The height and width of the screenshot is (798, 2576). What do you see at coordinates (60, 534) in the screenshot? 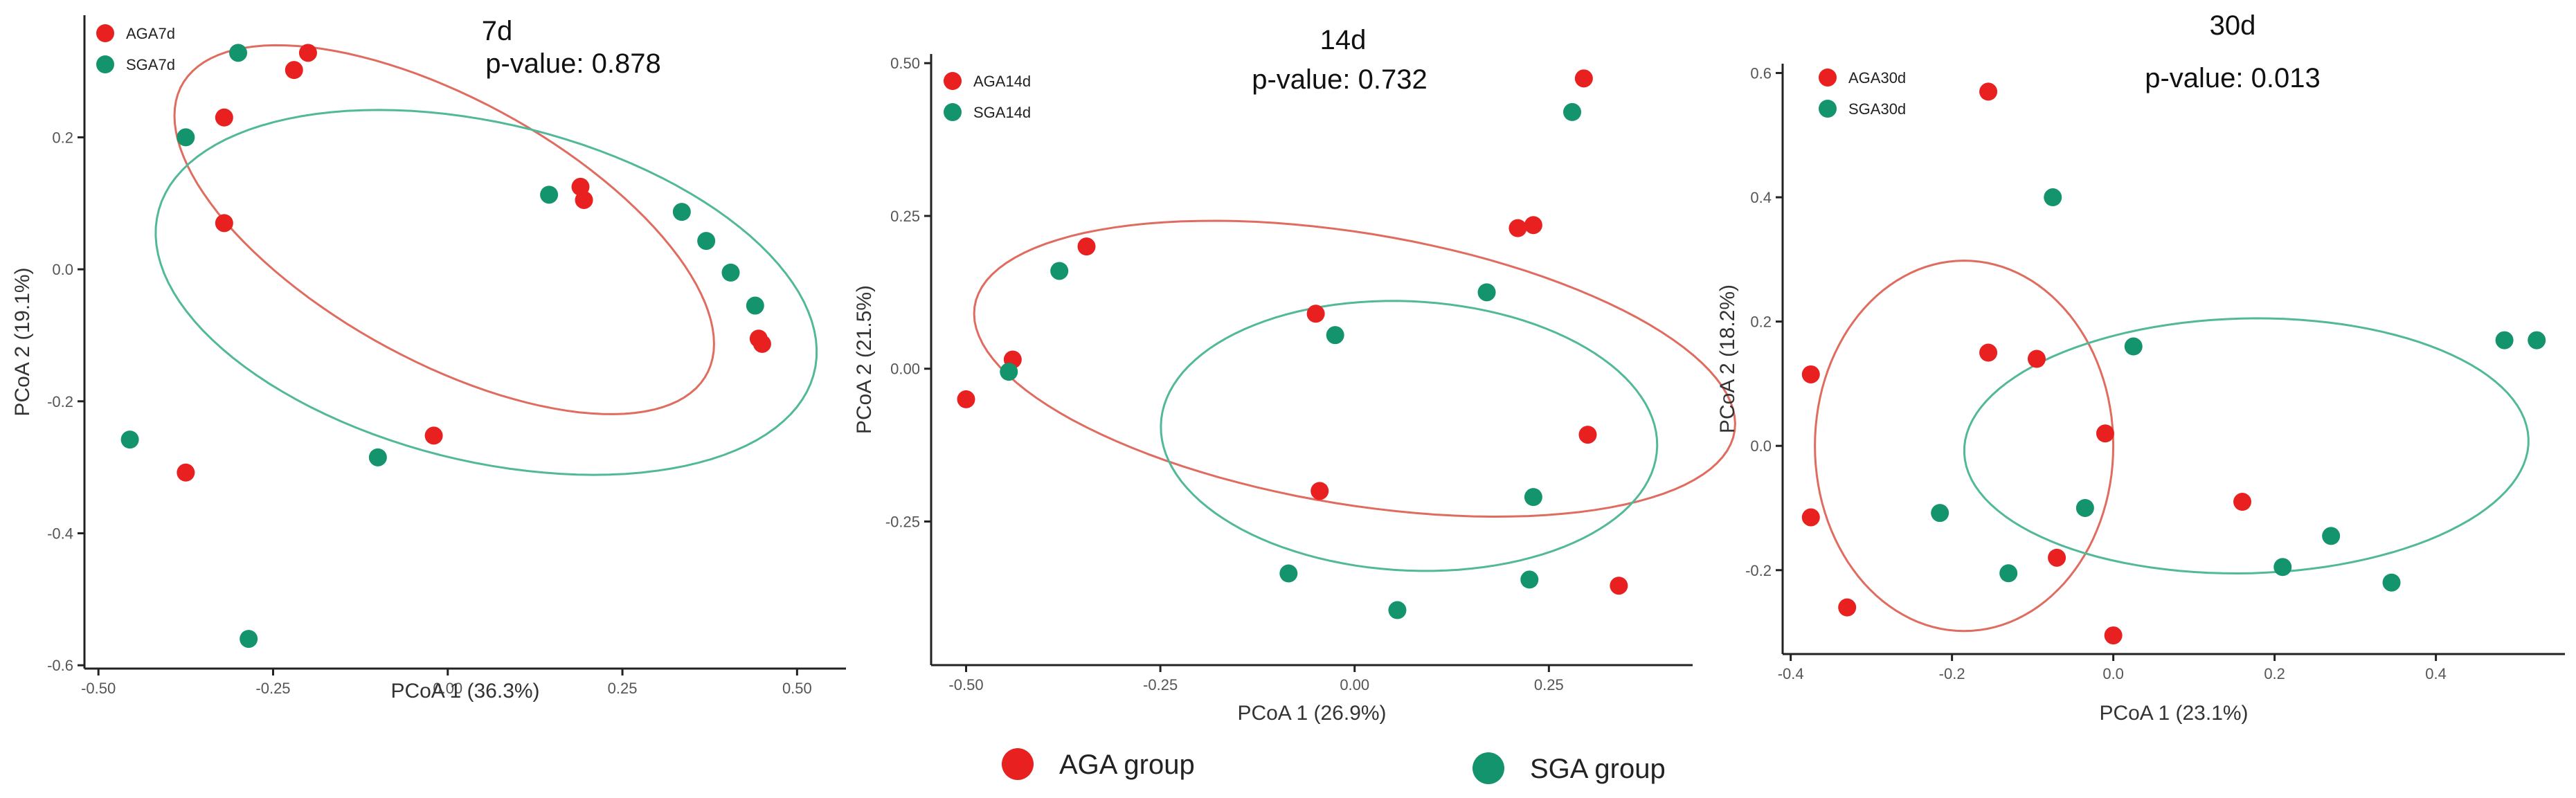
I see `y-tick-label: -0.4` at bounding box center [60, 534].